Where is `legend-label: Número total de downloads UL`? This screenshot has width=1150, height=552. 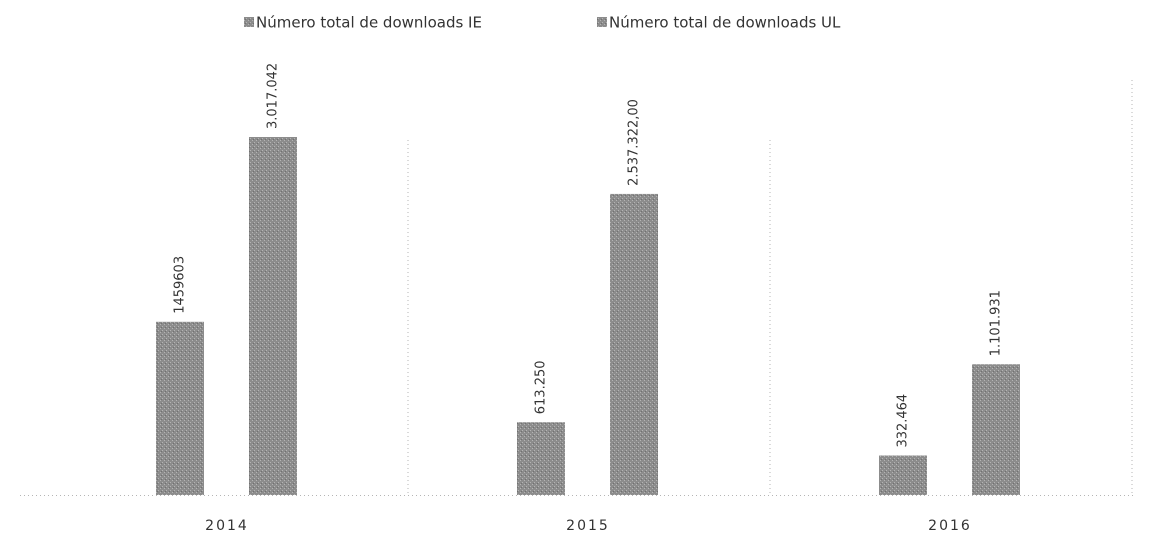
legend-label: Número total de downloads UL is located at coordinates (725, 23).